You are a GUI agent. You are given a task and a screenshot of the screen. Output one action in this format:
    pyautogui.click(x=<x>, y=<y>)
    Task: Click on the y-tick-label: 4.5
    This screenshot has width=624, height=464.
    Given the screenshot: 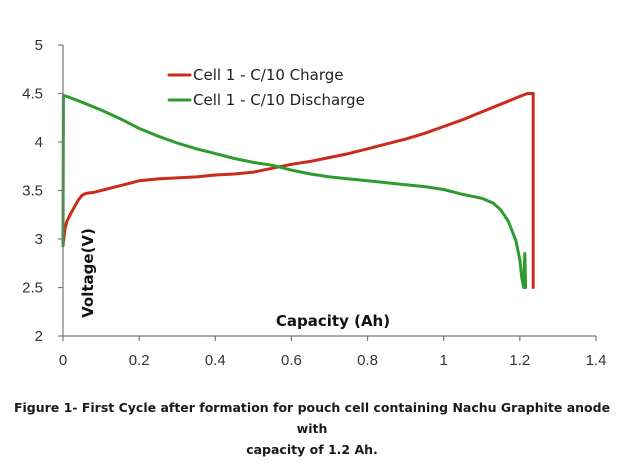 What is the action you would take?
    pyautogui.click(x=32, y=94)
    